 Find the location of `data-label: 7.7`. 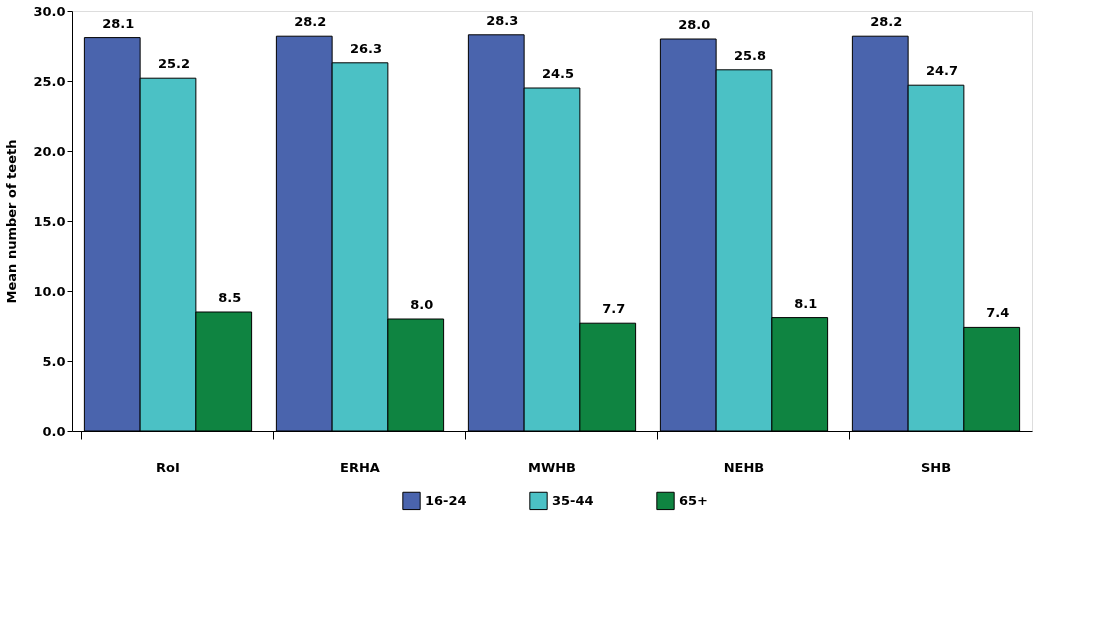

data-label: 7.7 is located at coordinates (614, 309).